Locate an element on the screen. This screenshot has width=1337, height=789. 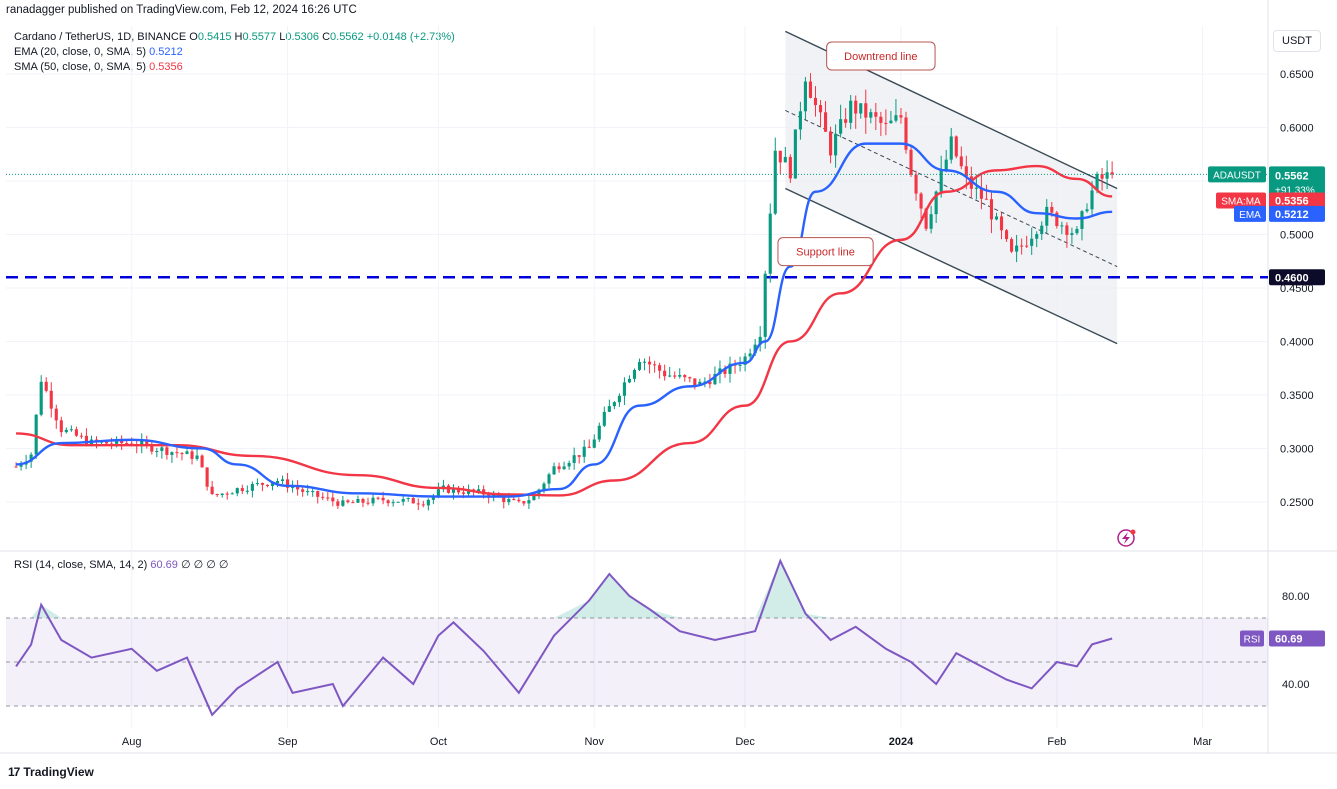
ema-name-tag is located at coordinates (1250, 213).